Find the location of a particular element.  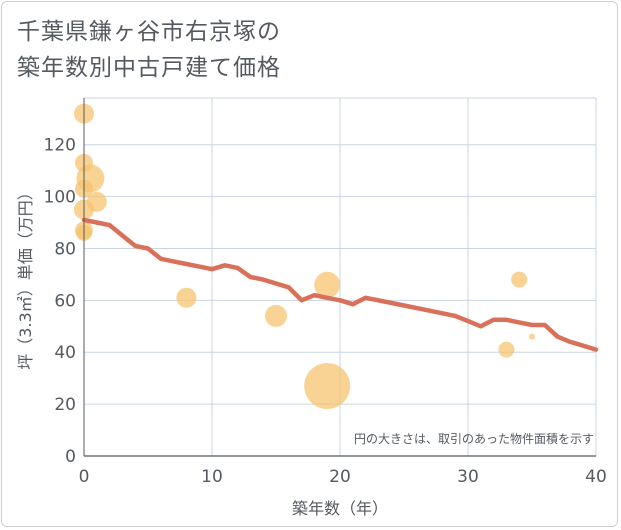

y-tick-label: 100 is located at coordinates (60, 198).